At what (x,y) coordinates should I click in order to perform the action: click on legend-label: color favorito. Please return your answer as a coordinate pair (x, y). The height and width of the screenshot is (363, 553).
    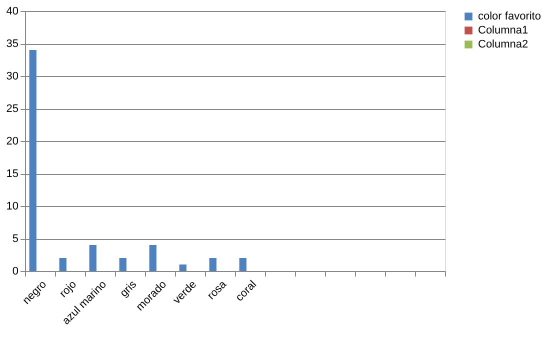
    Looking at the image, I should click on (509, 16).